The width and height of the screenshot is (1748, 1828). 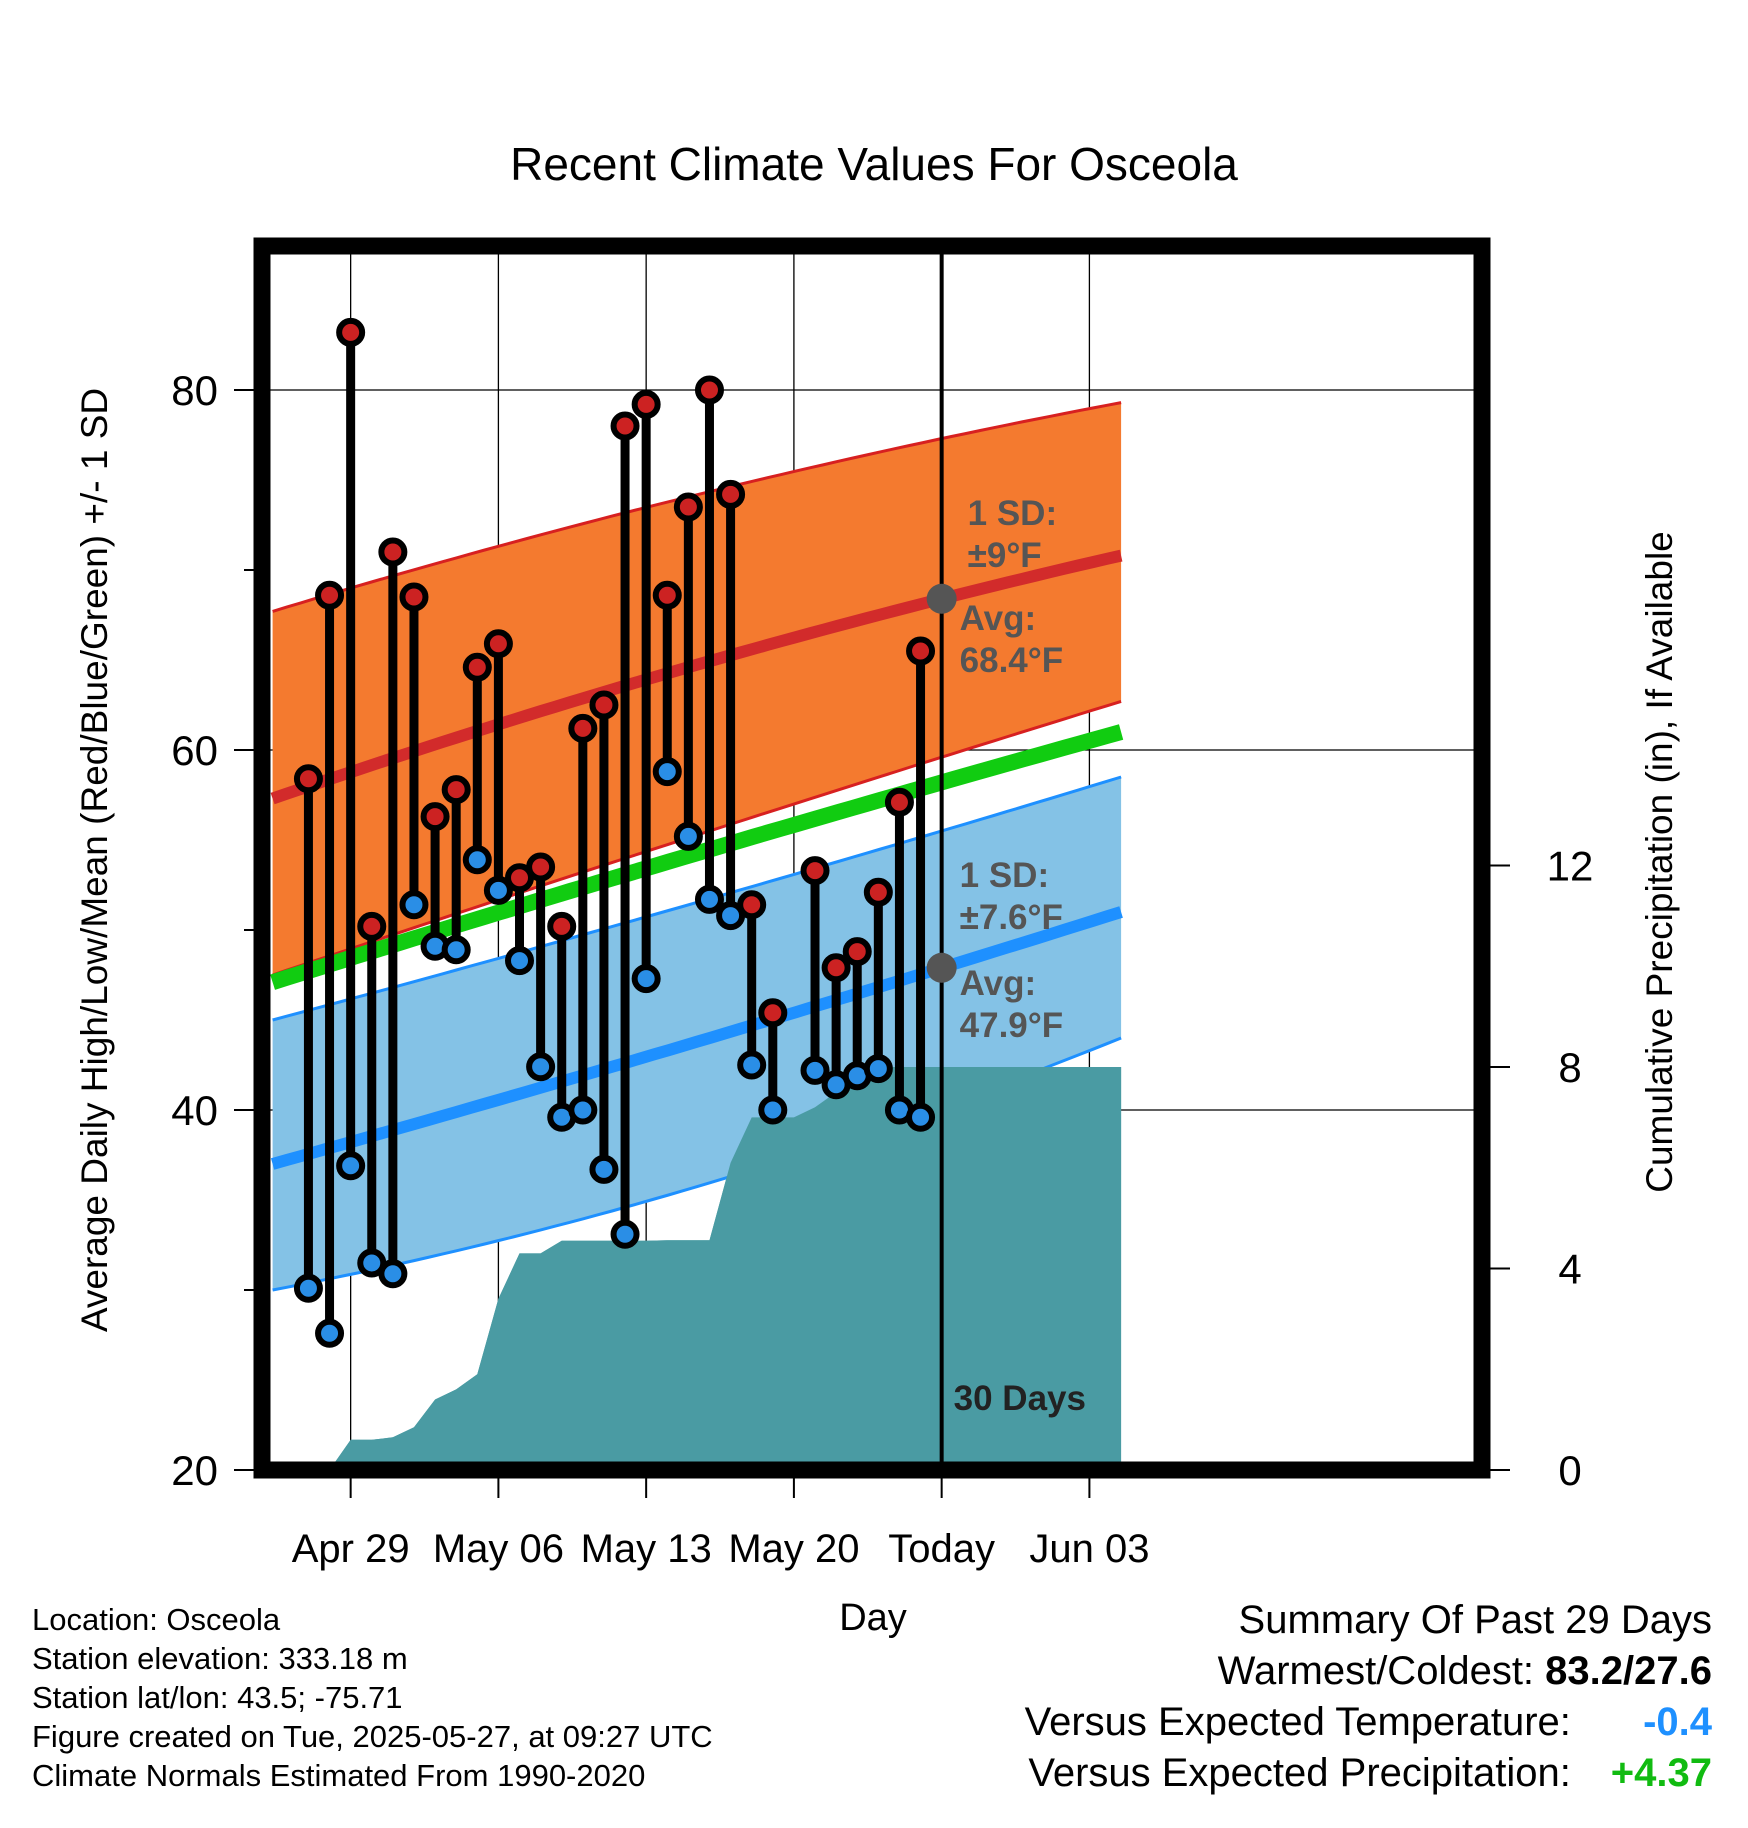 What do you see at coordinates (1570, 866) in the screenshot?
I see `y2-tick-label: 12` at bounding box center [1570, 866].